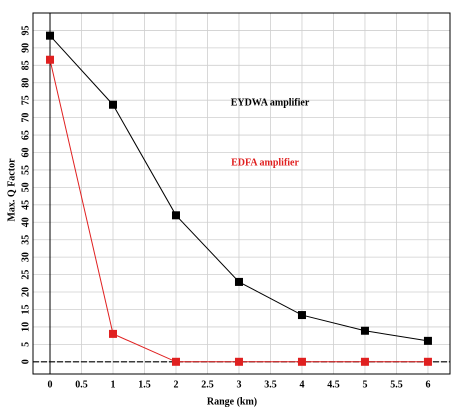  I want to click on x-tick-label: 2, so click(175, 384).